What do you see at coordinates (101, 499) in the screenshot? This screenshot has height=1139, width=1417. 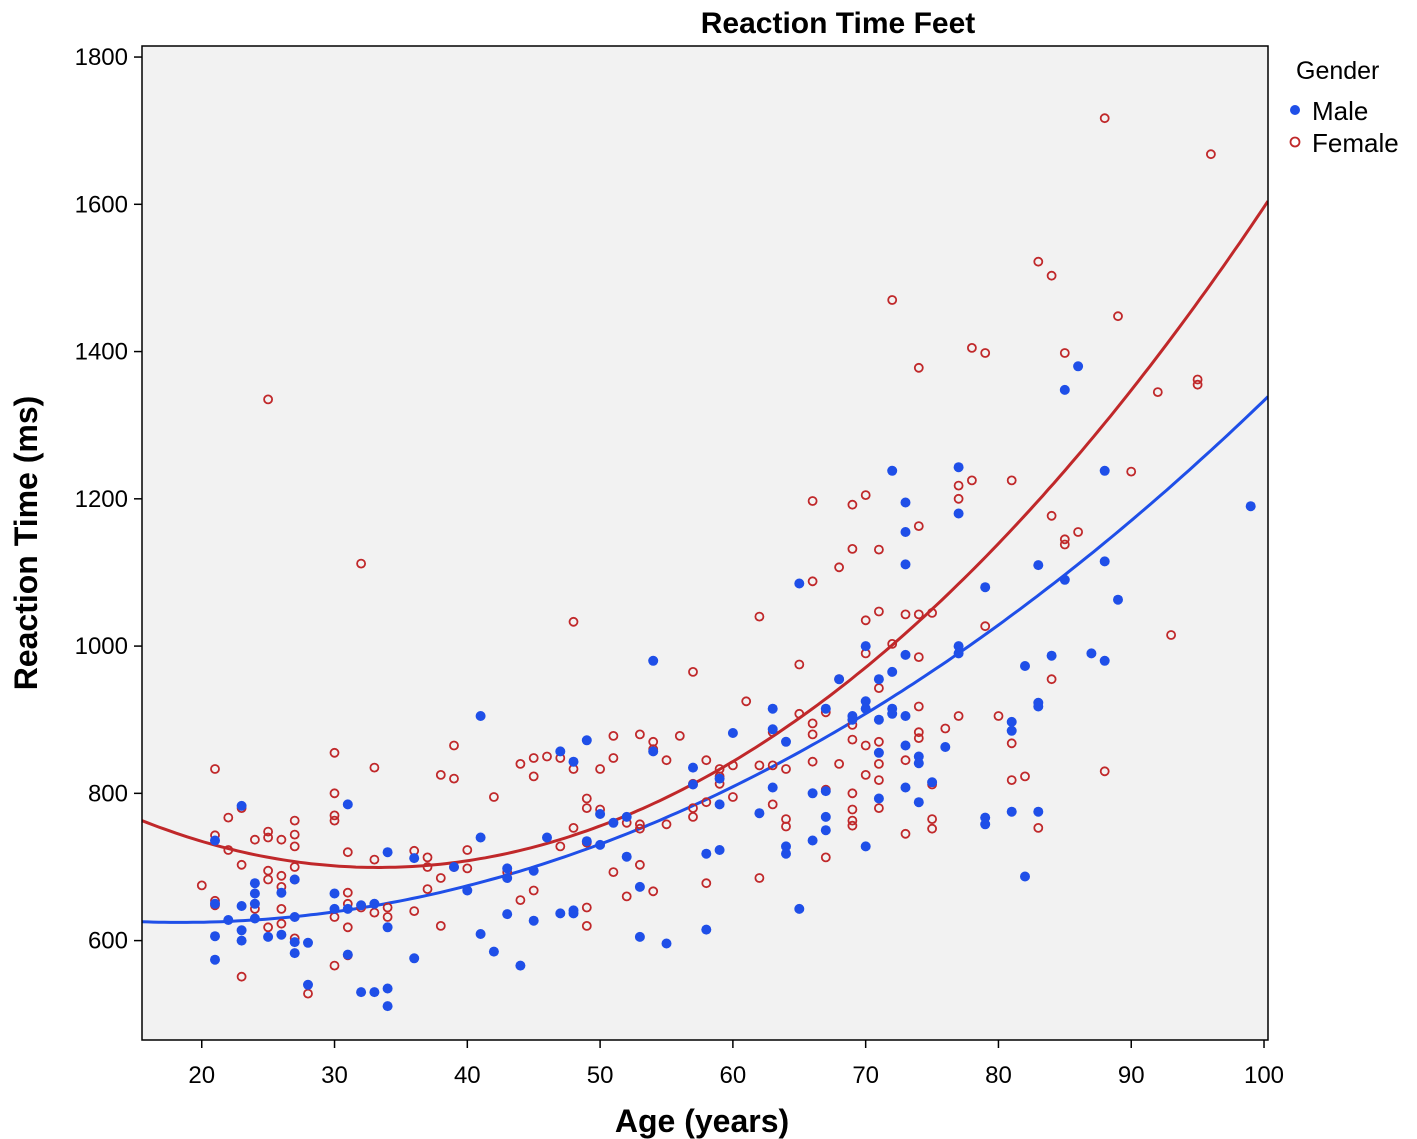 I see `y-tick-label: 1200` at bounding box center [101, 499].